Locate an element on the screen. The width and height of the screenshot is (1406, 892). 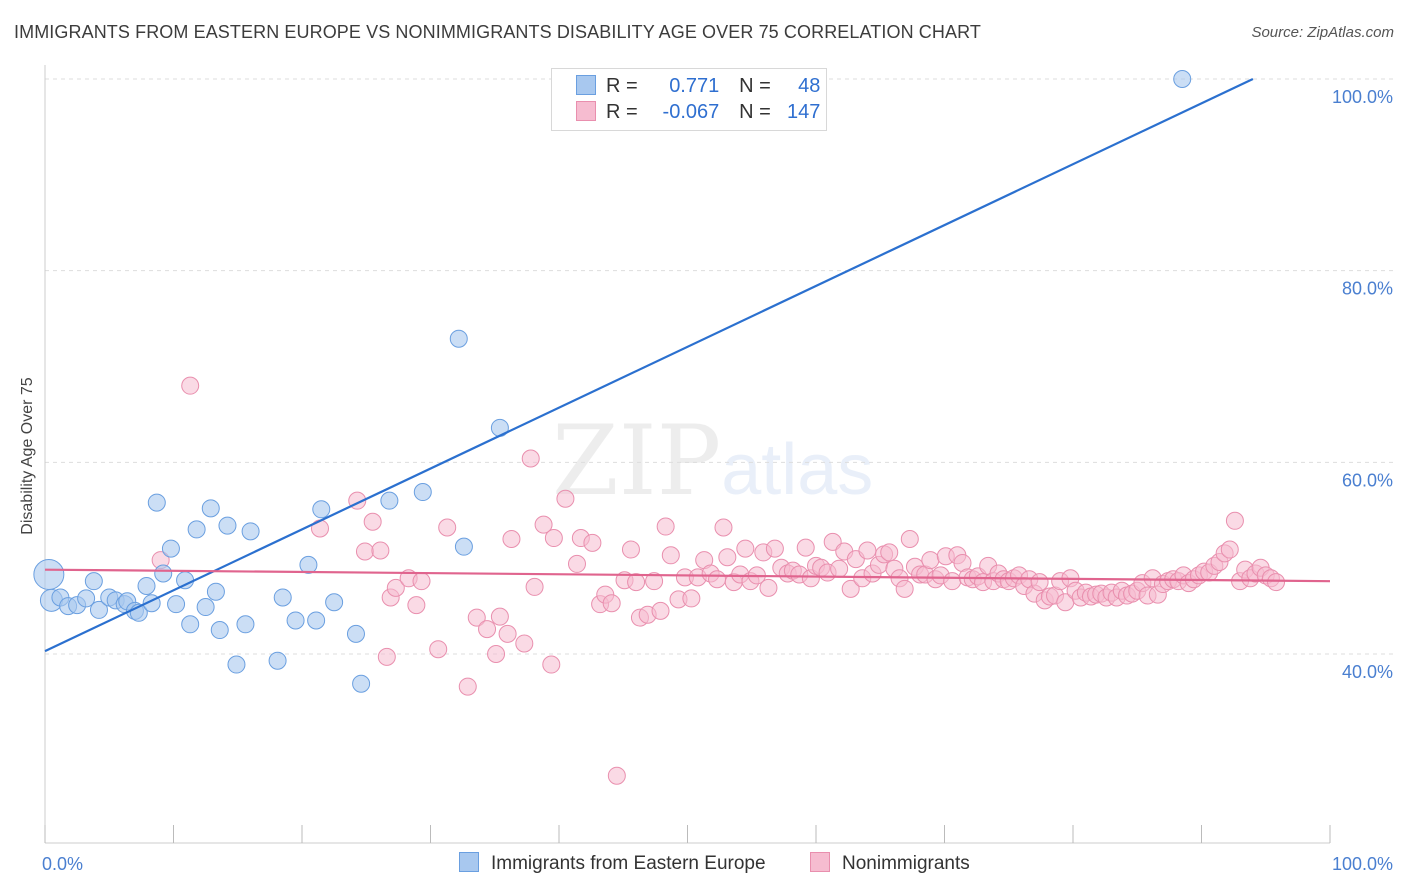
x-tick-label: 0.0% is located at coordinates (62, 864).